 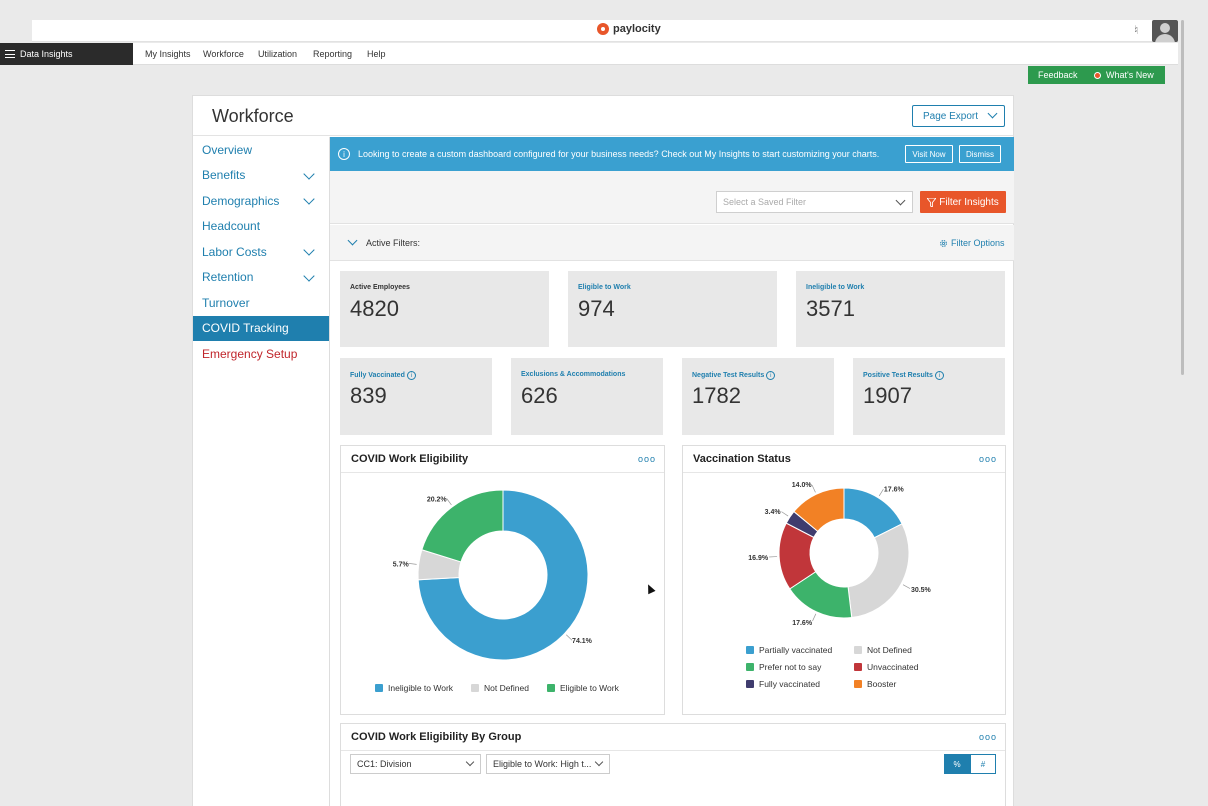 I want to click on donut-slice-eligible-to-work, so click(x=462, y=526).